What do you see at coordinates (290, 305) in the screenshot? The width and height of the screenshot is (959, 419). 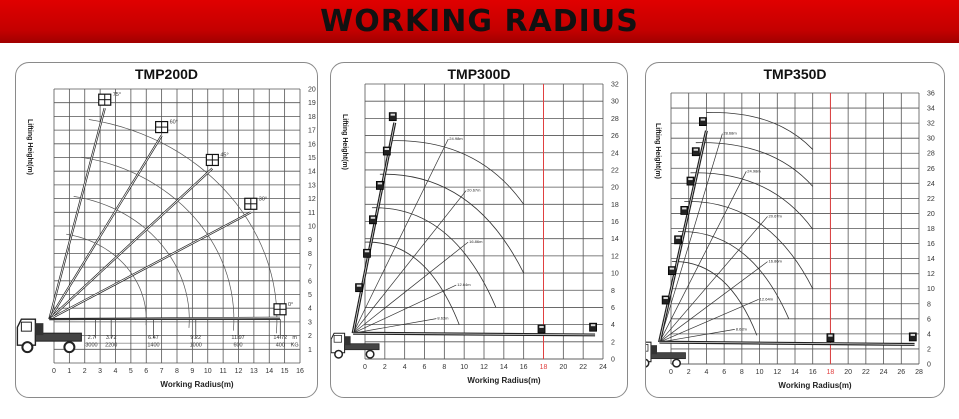 I see `boom-angle-label: 0°` at bounding box center [290, 305].